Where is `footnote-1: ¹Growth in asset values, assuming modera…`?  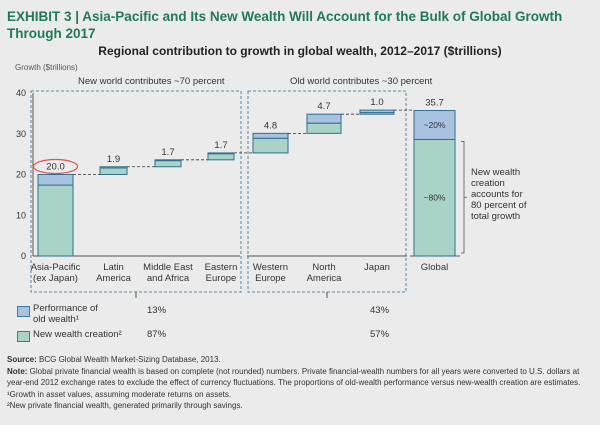
footnote-1: ¹Growth in asset values, assuming modera… is located at coordinates (119, 394).